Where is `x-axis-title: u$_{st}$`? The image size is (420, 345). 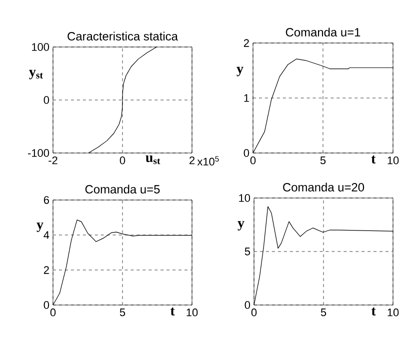
x-axis-title: u$_{st}$ is located at coordinates (153, 160).